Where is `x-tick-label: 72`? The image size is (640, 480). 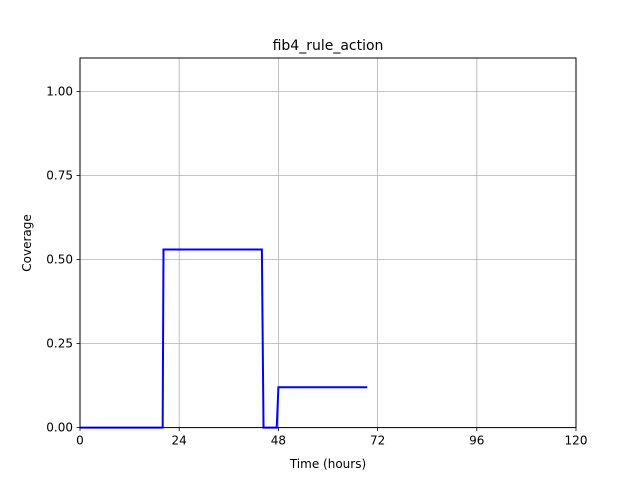
x-tick-label: 72 is located at coordinates (377, 441).